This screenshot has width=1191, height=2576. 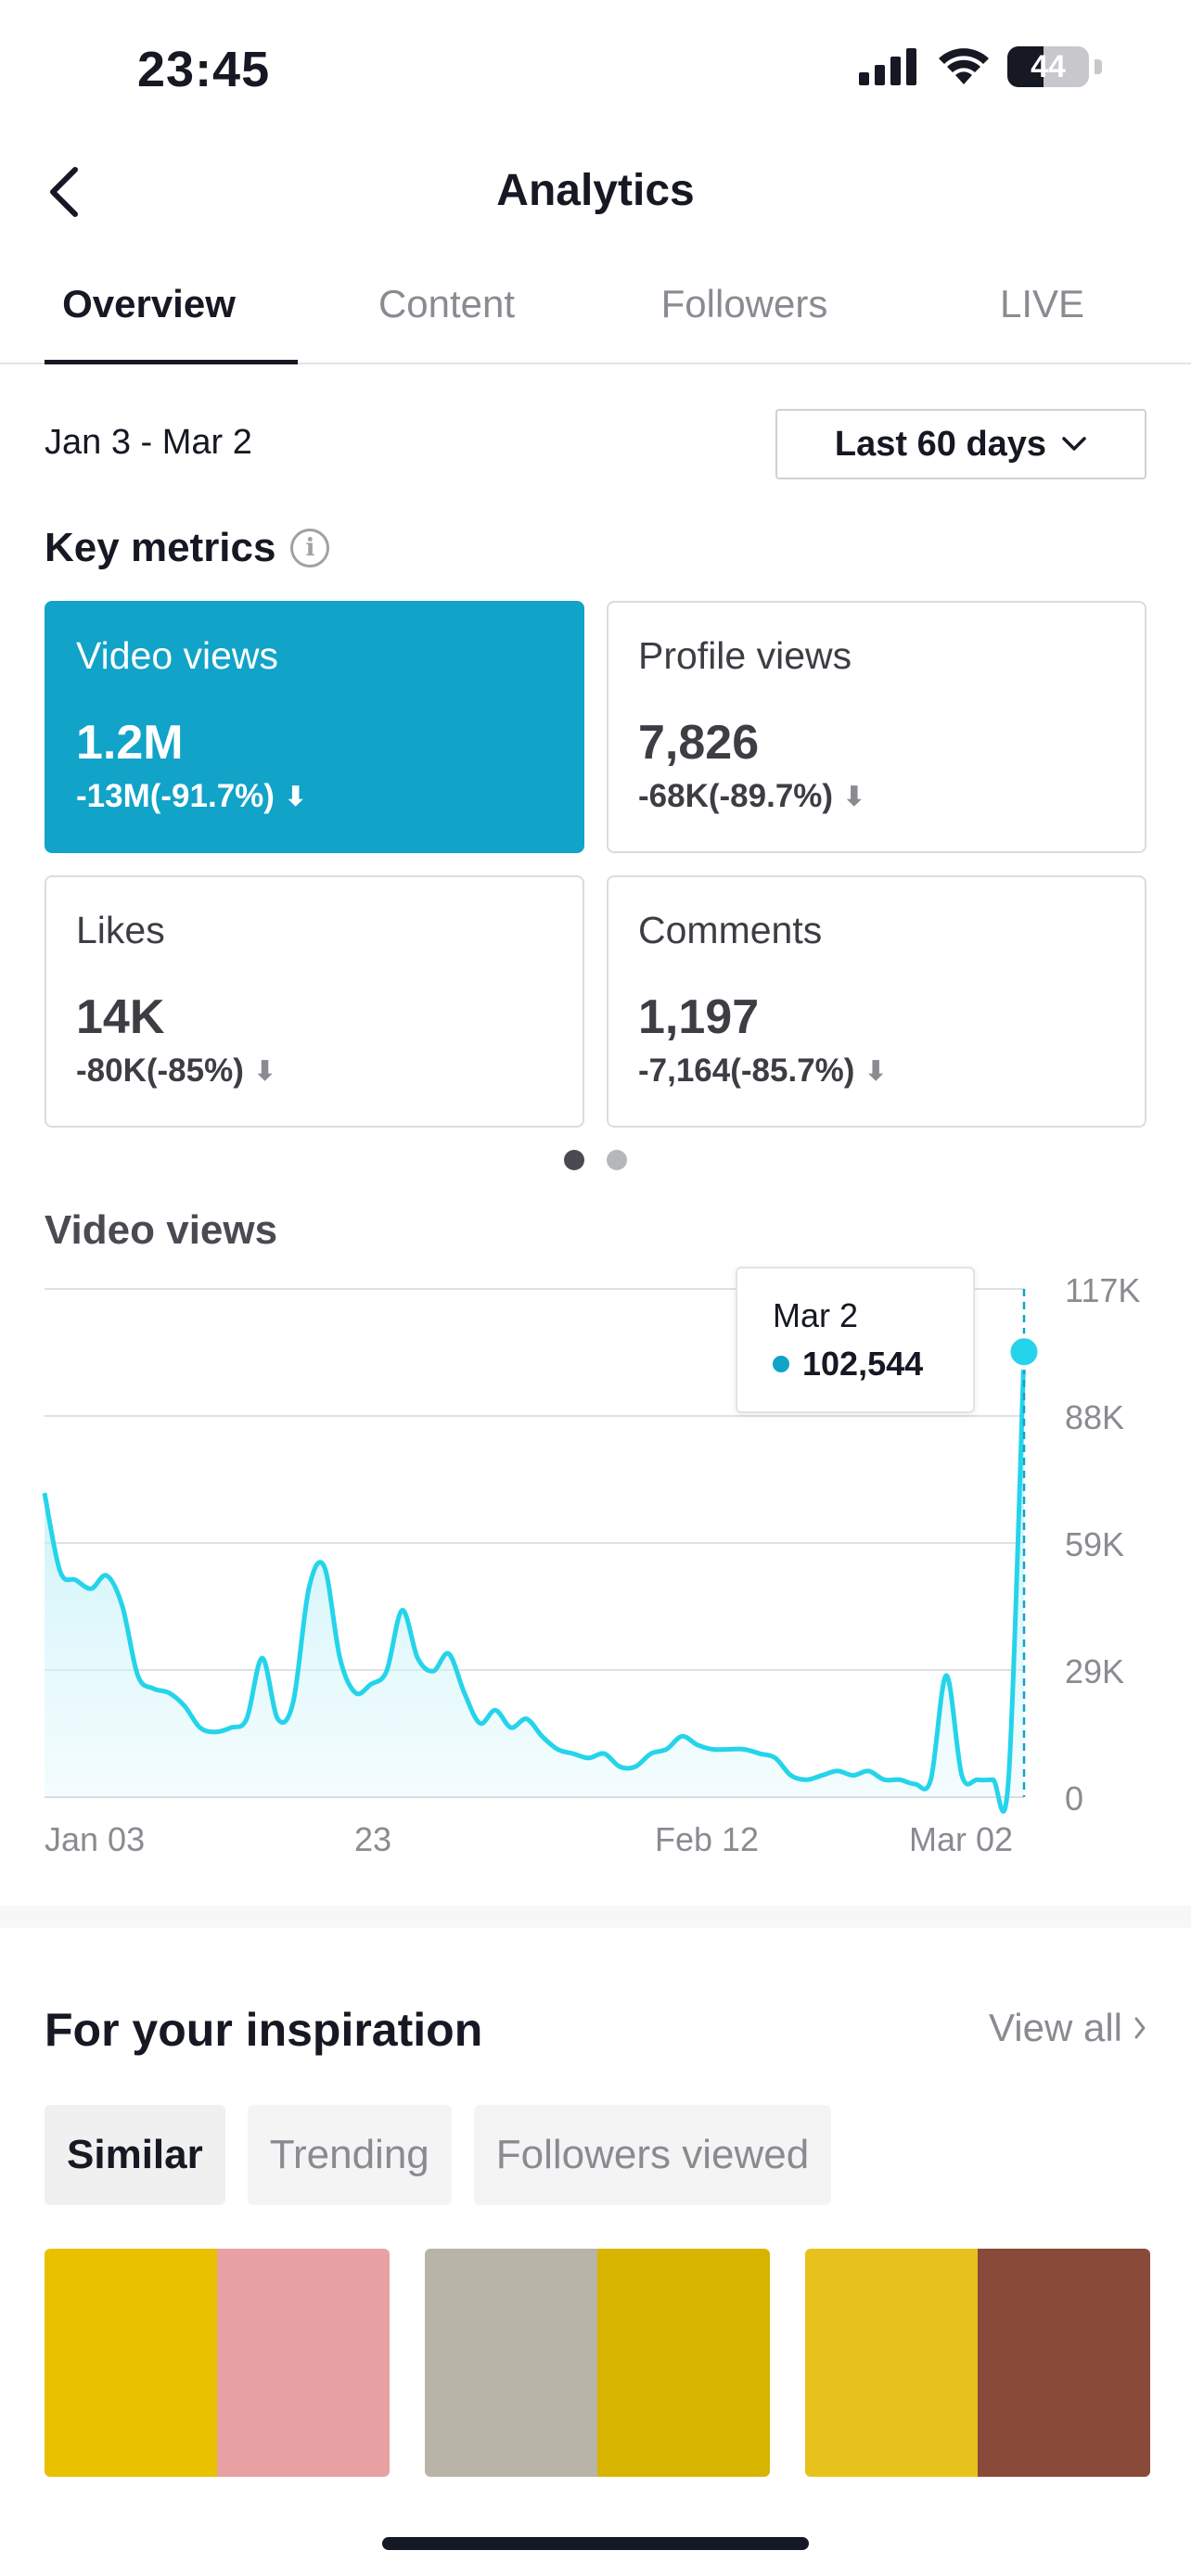 I want to click on series-dot-icon, so click(x=781, y=1364).